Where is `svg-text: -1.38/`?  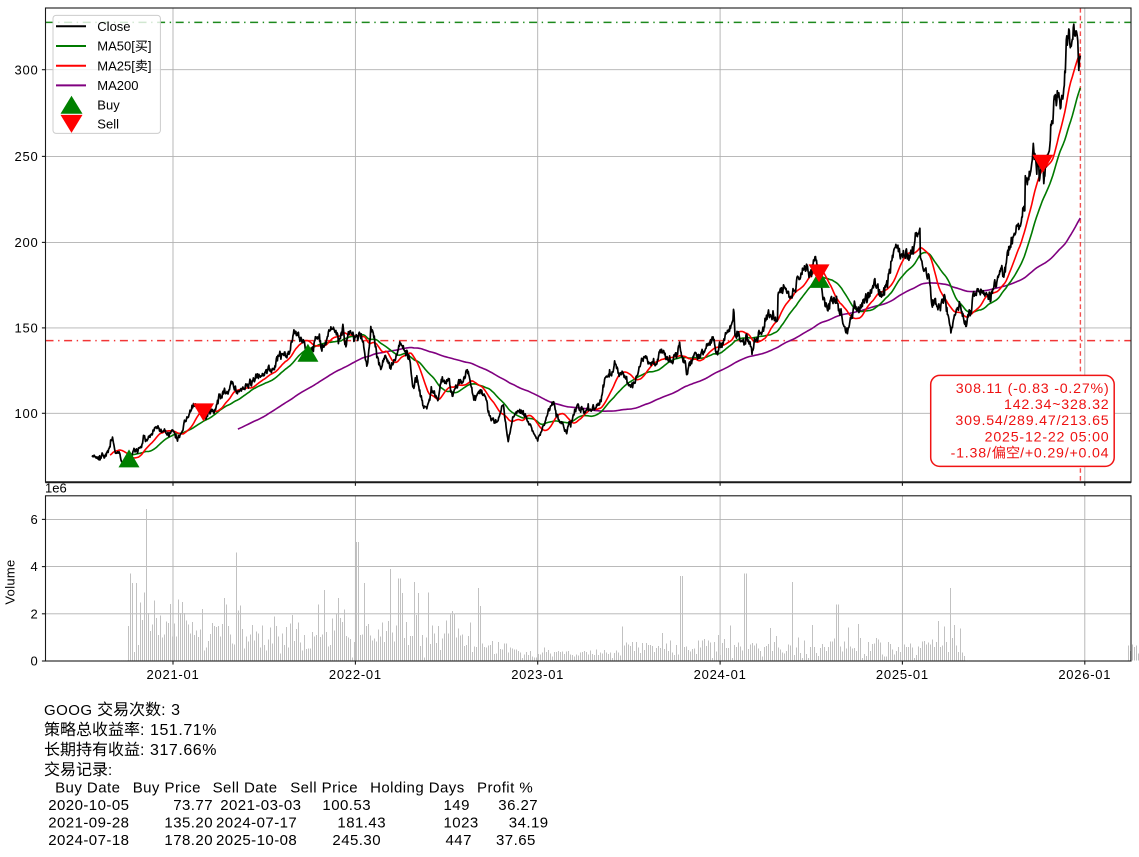 svg-text: -1.38/ is located at coordinates (971, 454).